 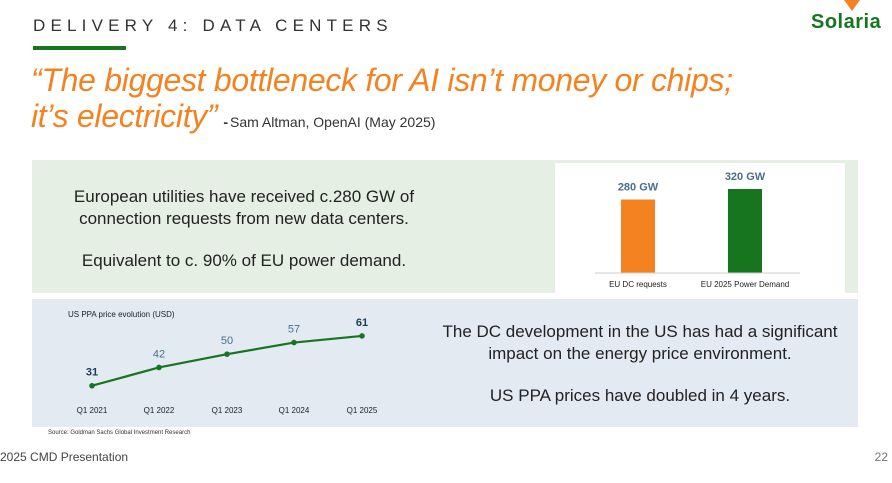 I want to click on line-x-tick-label-1: Q1 2022, so click(x=159, y=410).